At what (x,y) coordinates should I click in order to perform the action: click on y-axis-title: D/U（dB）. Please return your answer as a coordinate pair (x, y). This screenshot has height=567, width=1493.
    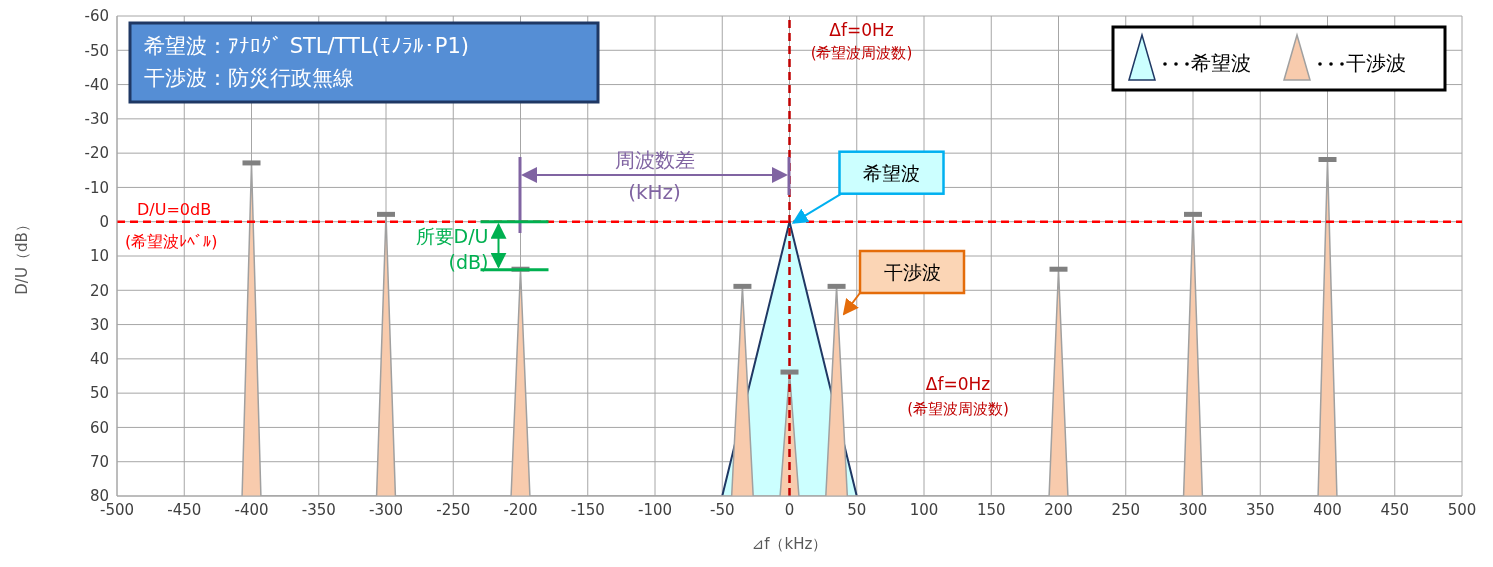
    Looking at the image, I should click on (22, 256).